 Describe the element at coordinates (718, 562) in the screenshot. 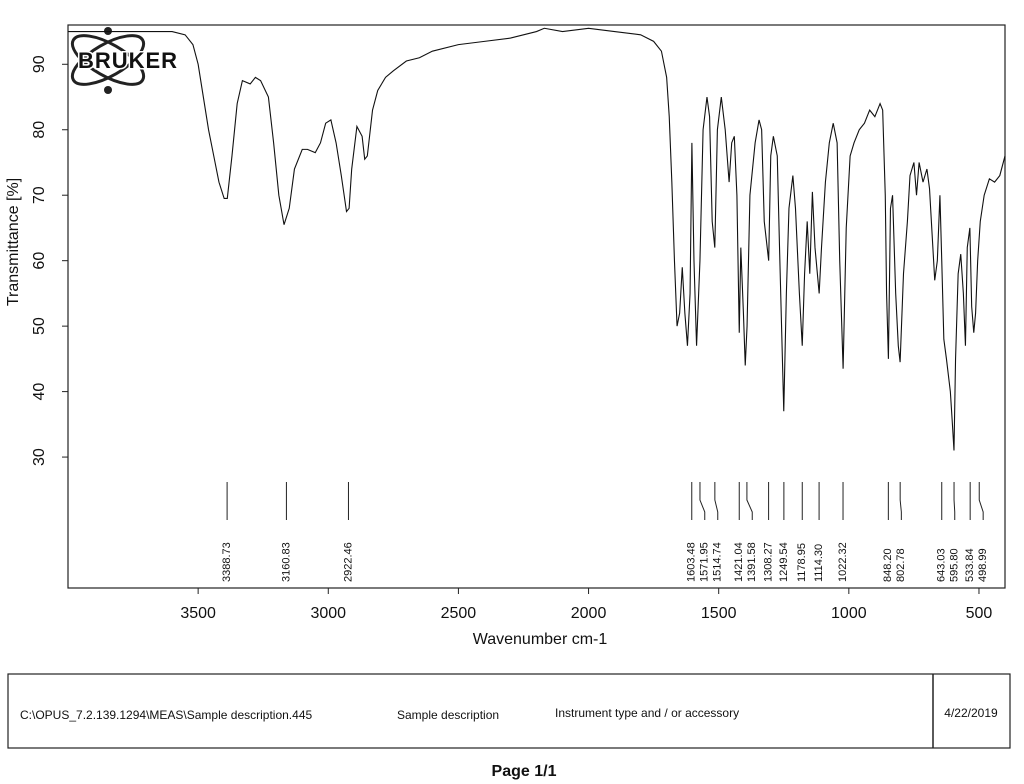

I see `peak-label: 1514.74` at that location.